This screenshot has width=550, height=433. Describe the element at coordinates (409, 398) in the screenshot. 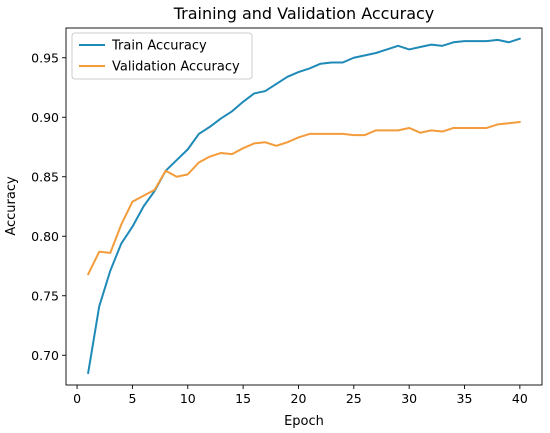

I see `x-tick-label: 30` at that location.